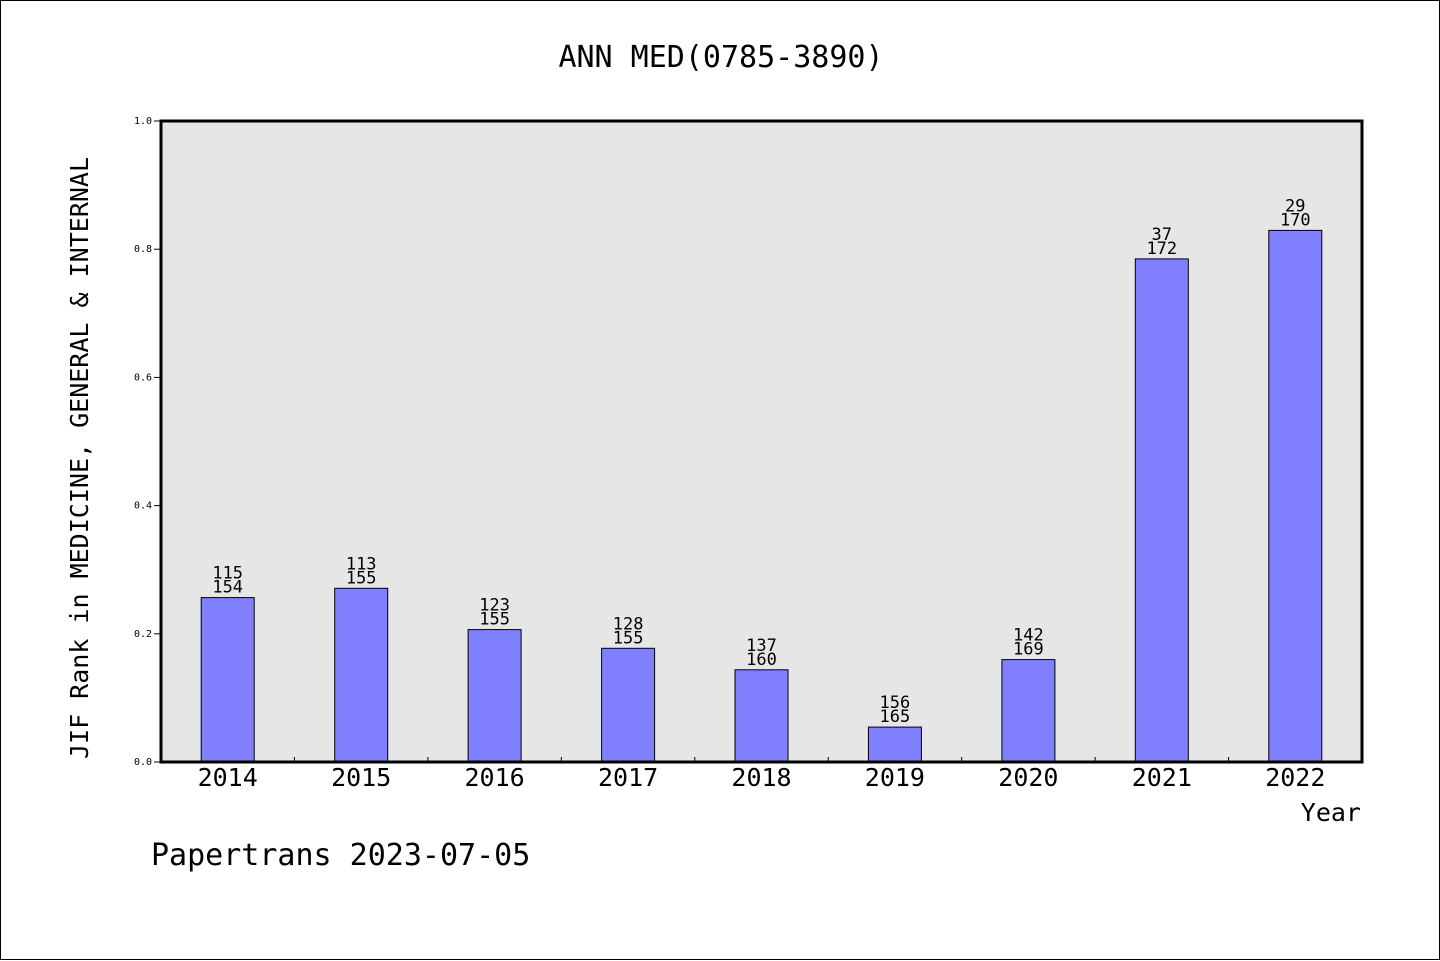  Describe the element at coordinates (1295, 206) in the screenshot. I see `bar-rank-label-2022: 29` at that location.